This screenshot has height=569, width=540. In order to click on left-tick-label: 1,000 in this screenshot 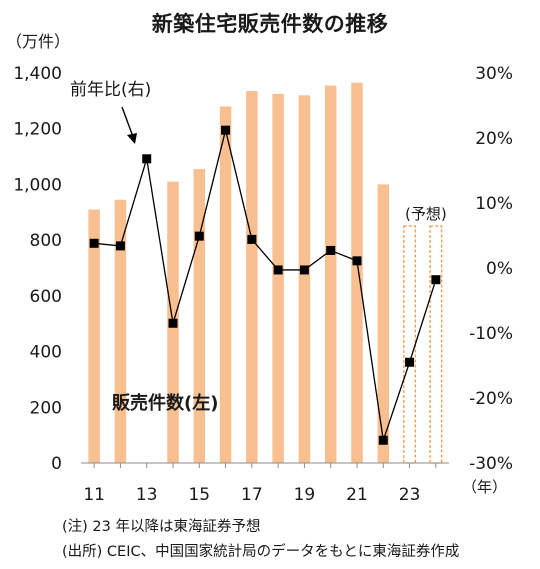, I will do `click(37, 185)`.